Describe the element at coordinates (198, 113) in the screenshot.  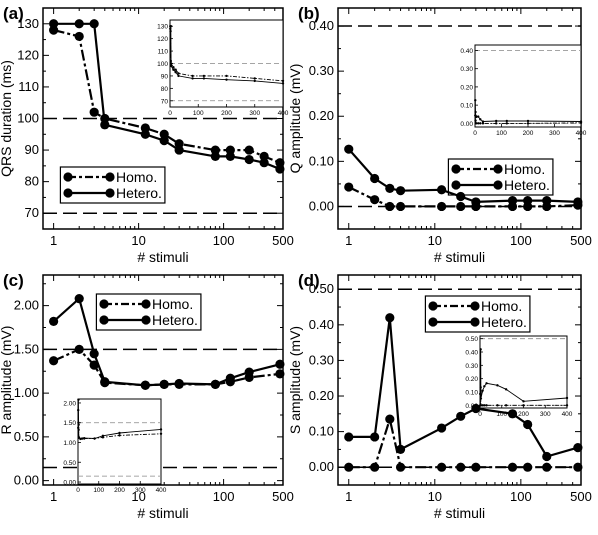
I see `inset-x-tick-label: 100` at that location.